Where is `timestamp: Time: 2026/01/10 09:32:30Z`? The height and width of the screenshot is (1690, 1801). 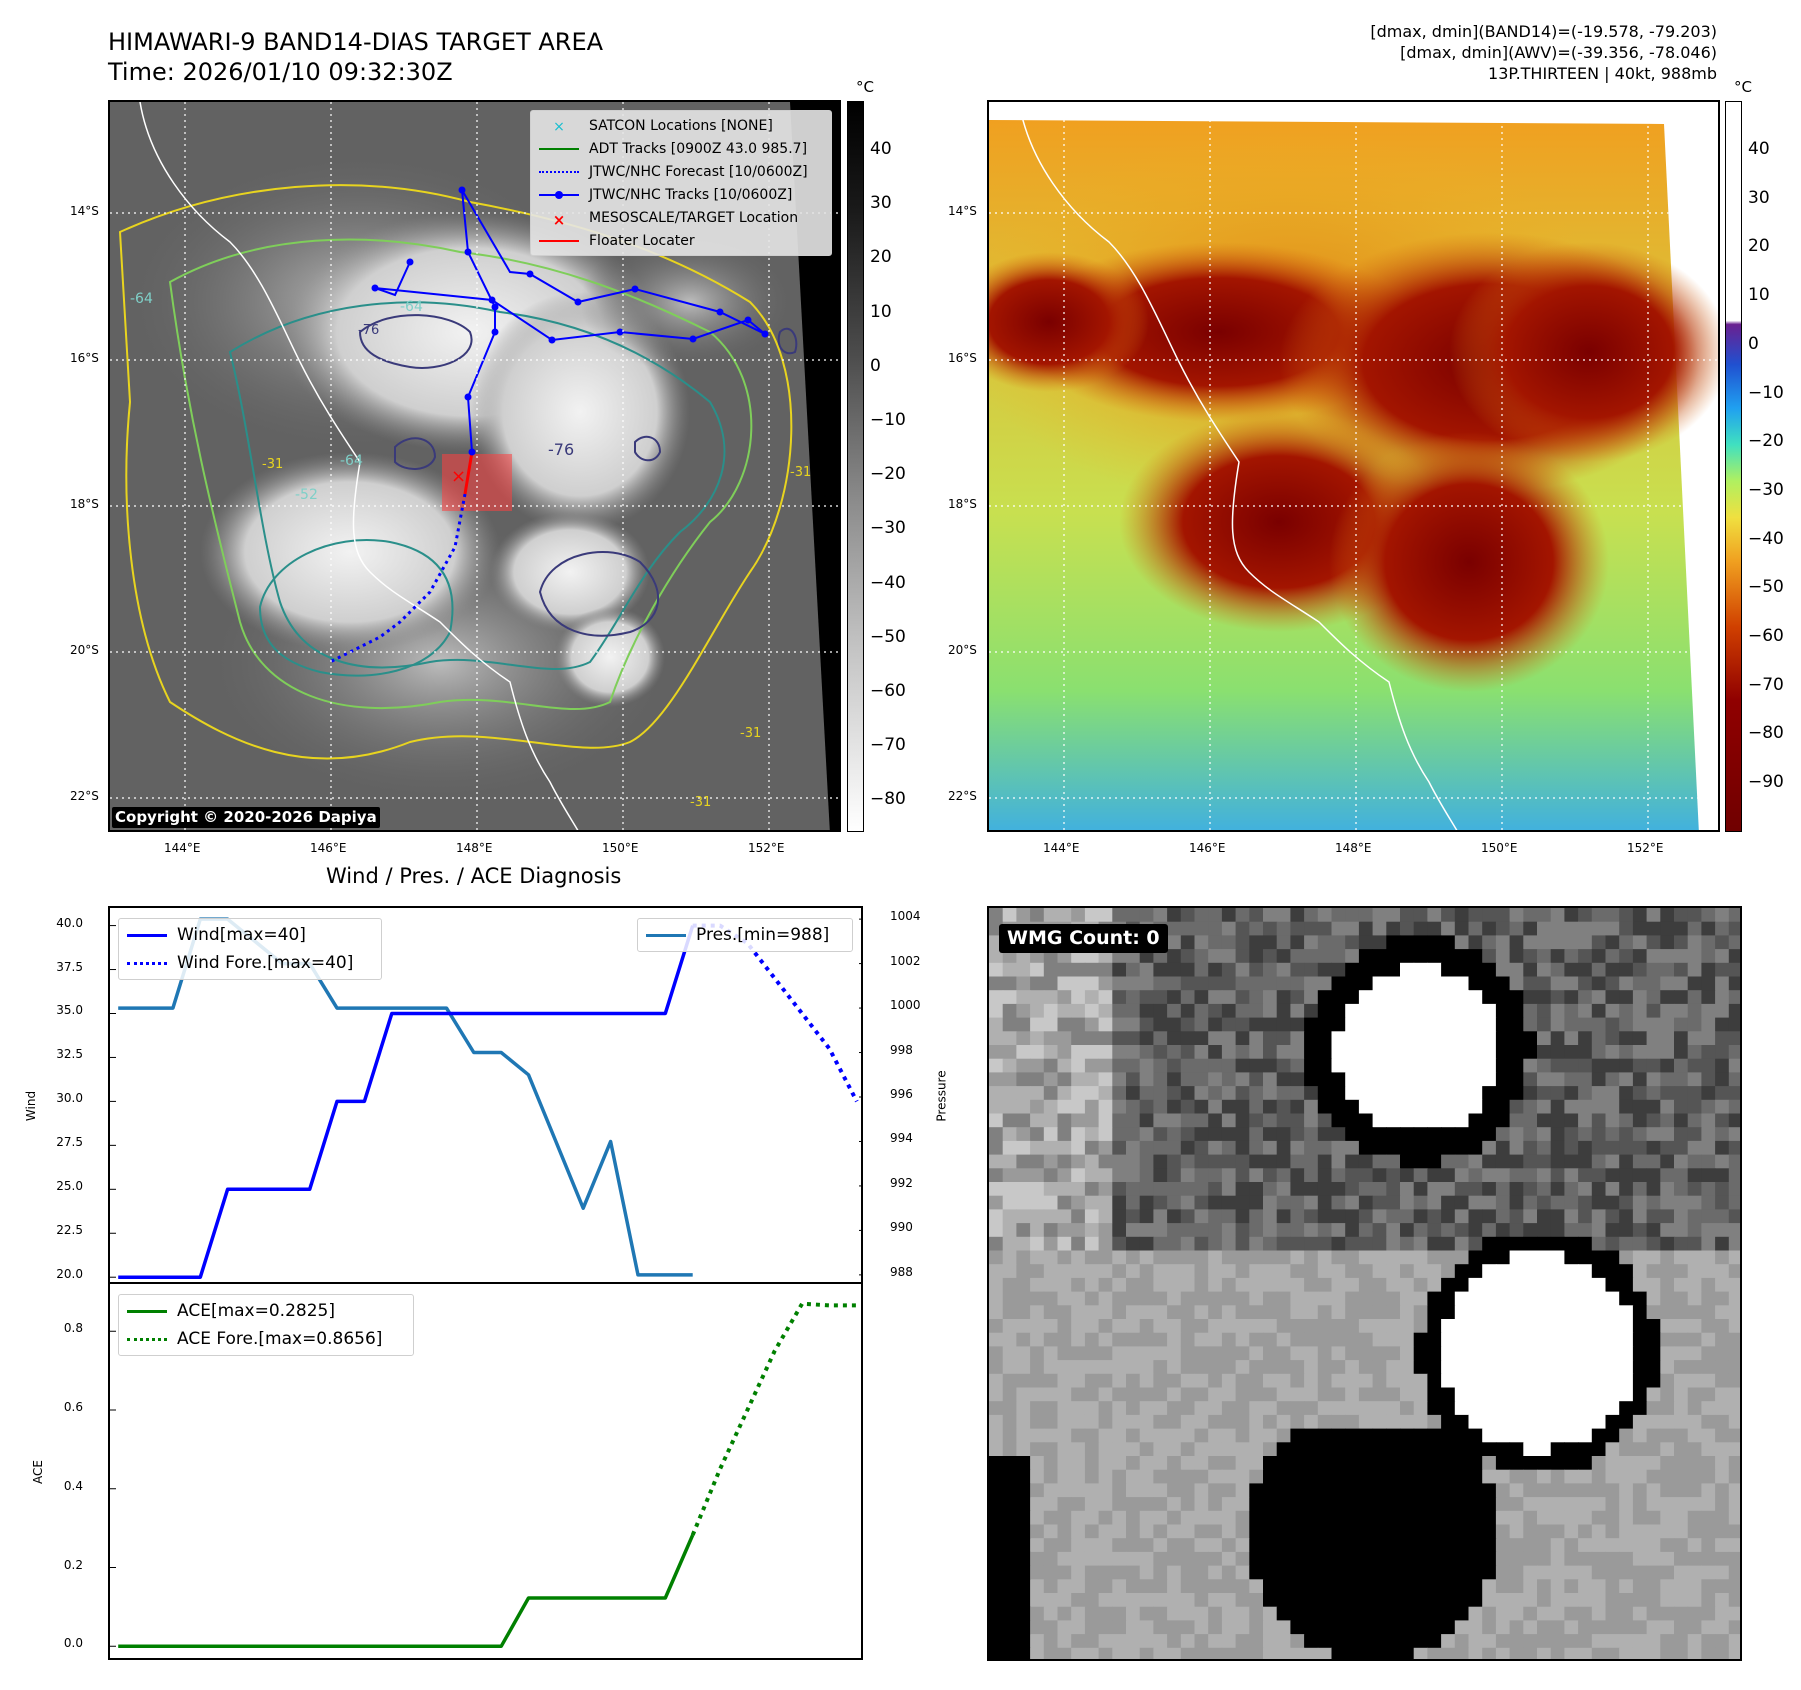
timestamp: Time: 2026/01/10 09:32:30Z is located at coordinates (280, 72).